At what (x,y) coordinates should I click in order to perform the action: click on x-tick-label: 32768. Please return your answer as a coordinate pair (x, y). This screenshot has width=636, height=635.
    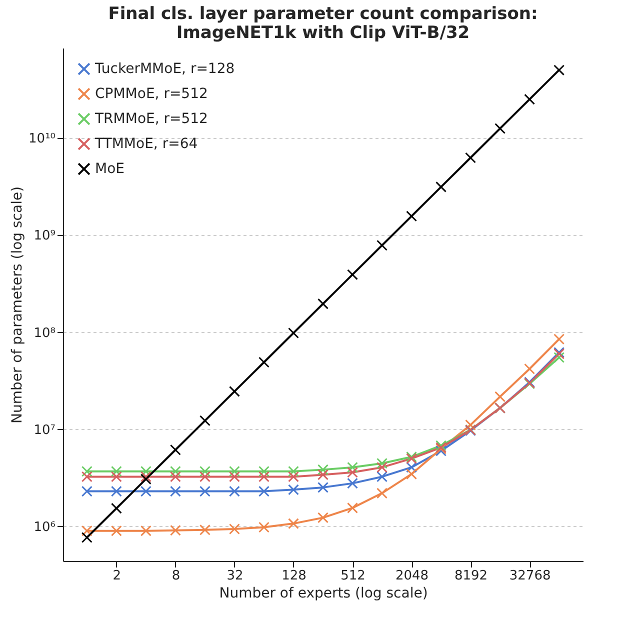
    Looking at the image, I should click on (530, 576).